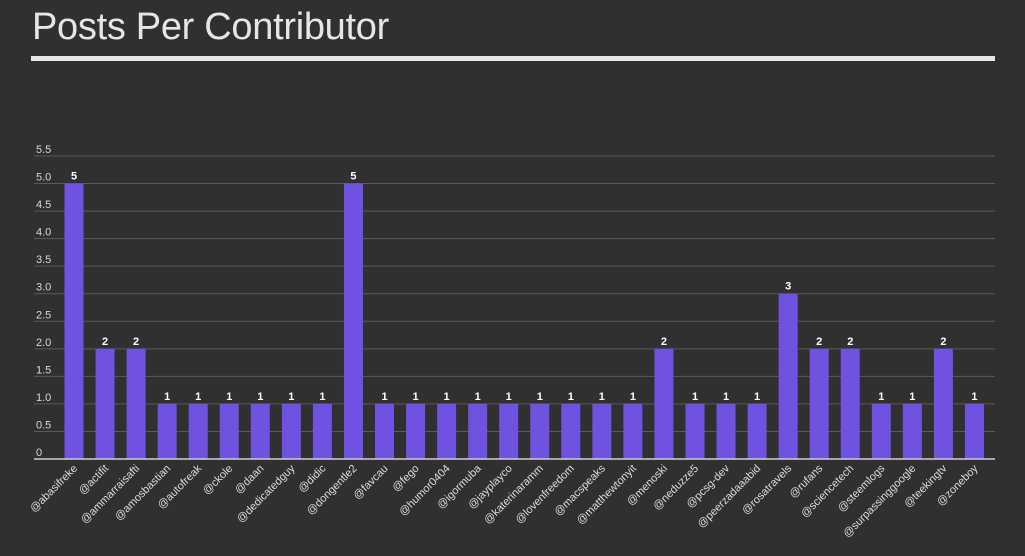 The image size is (1025, 556). Describe the element at coordinates (39, 453) in the screenshot. I see `y-tick-label: 0` at that location.